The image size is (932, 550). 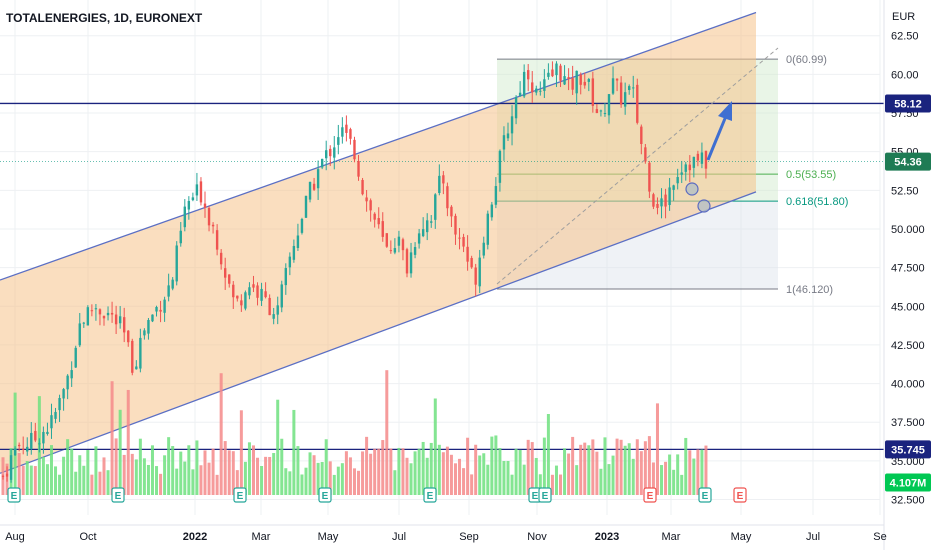 I want to click on y-tick-label: 35.000, so click(x=908, y=462).